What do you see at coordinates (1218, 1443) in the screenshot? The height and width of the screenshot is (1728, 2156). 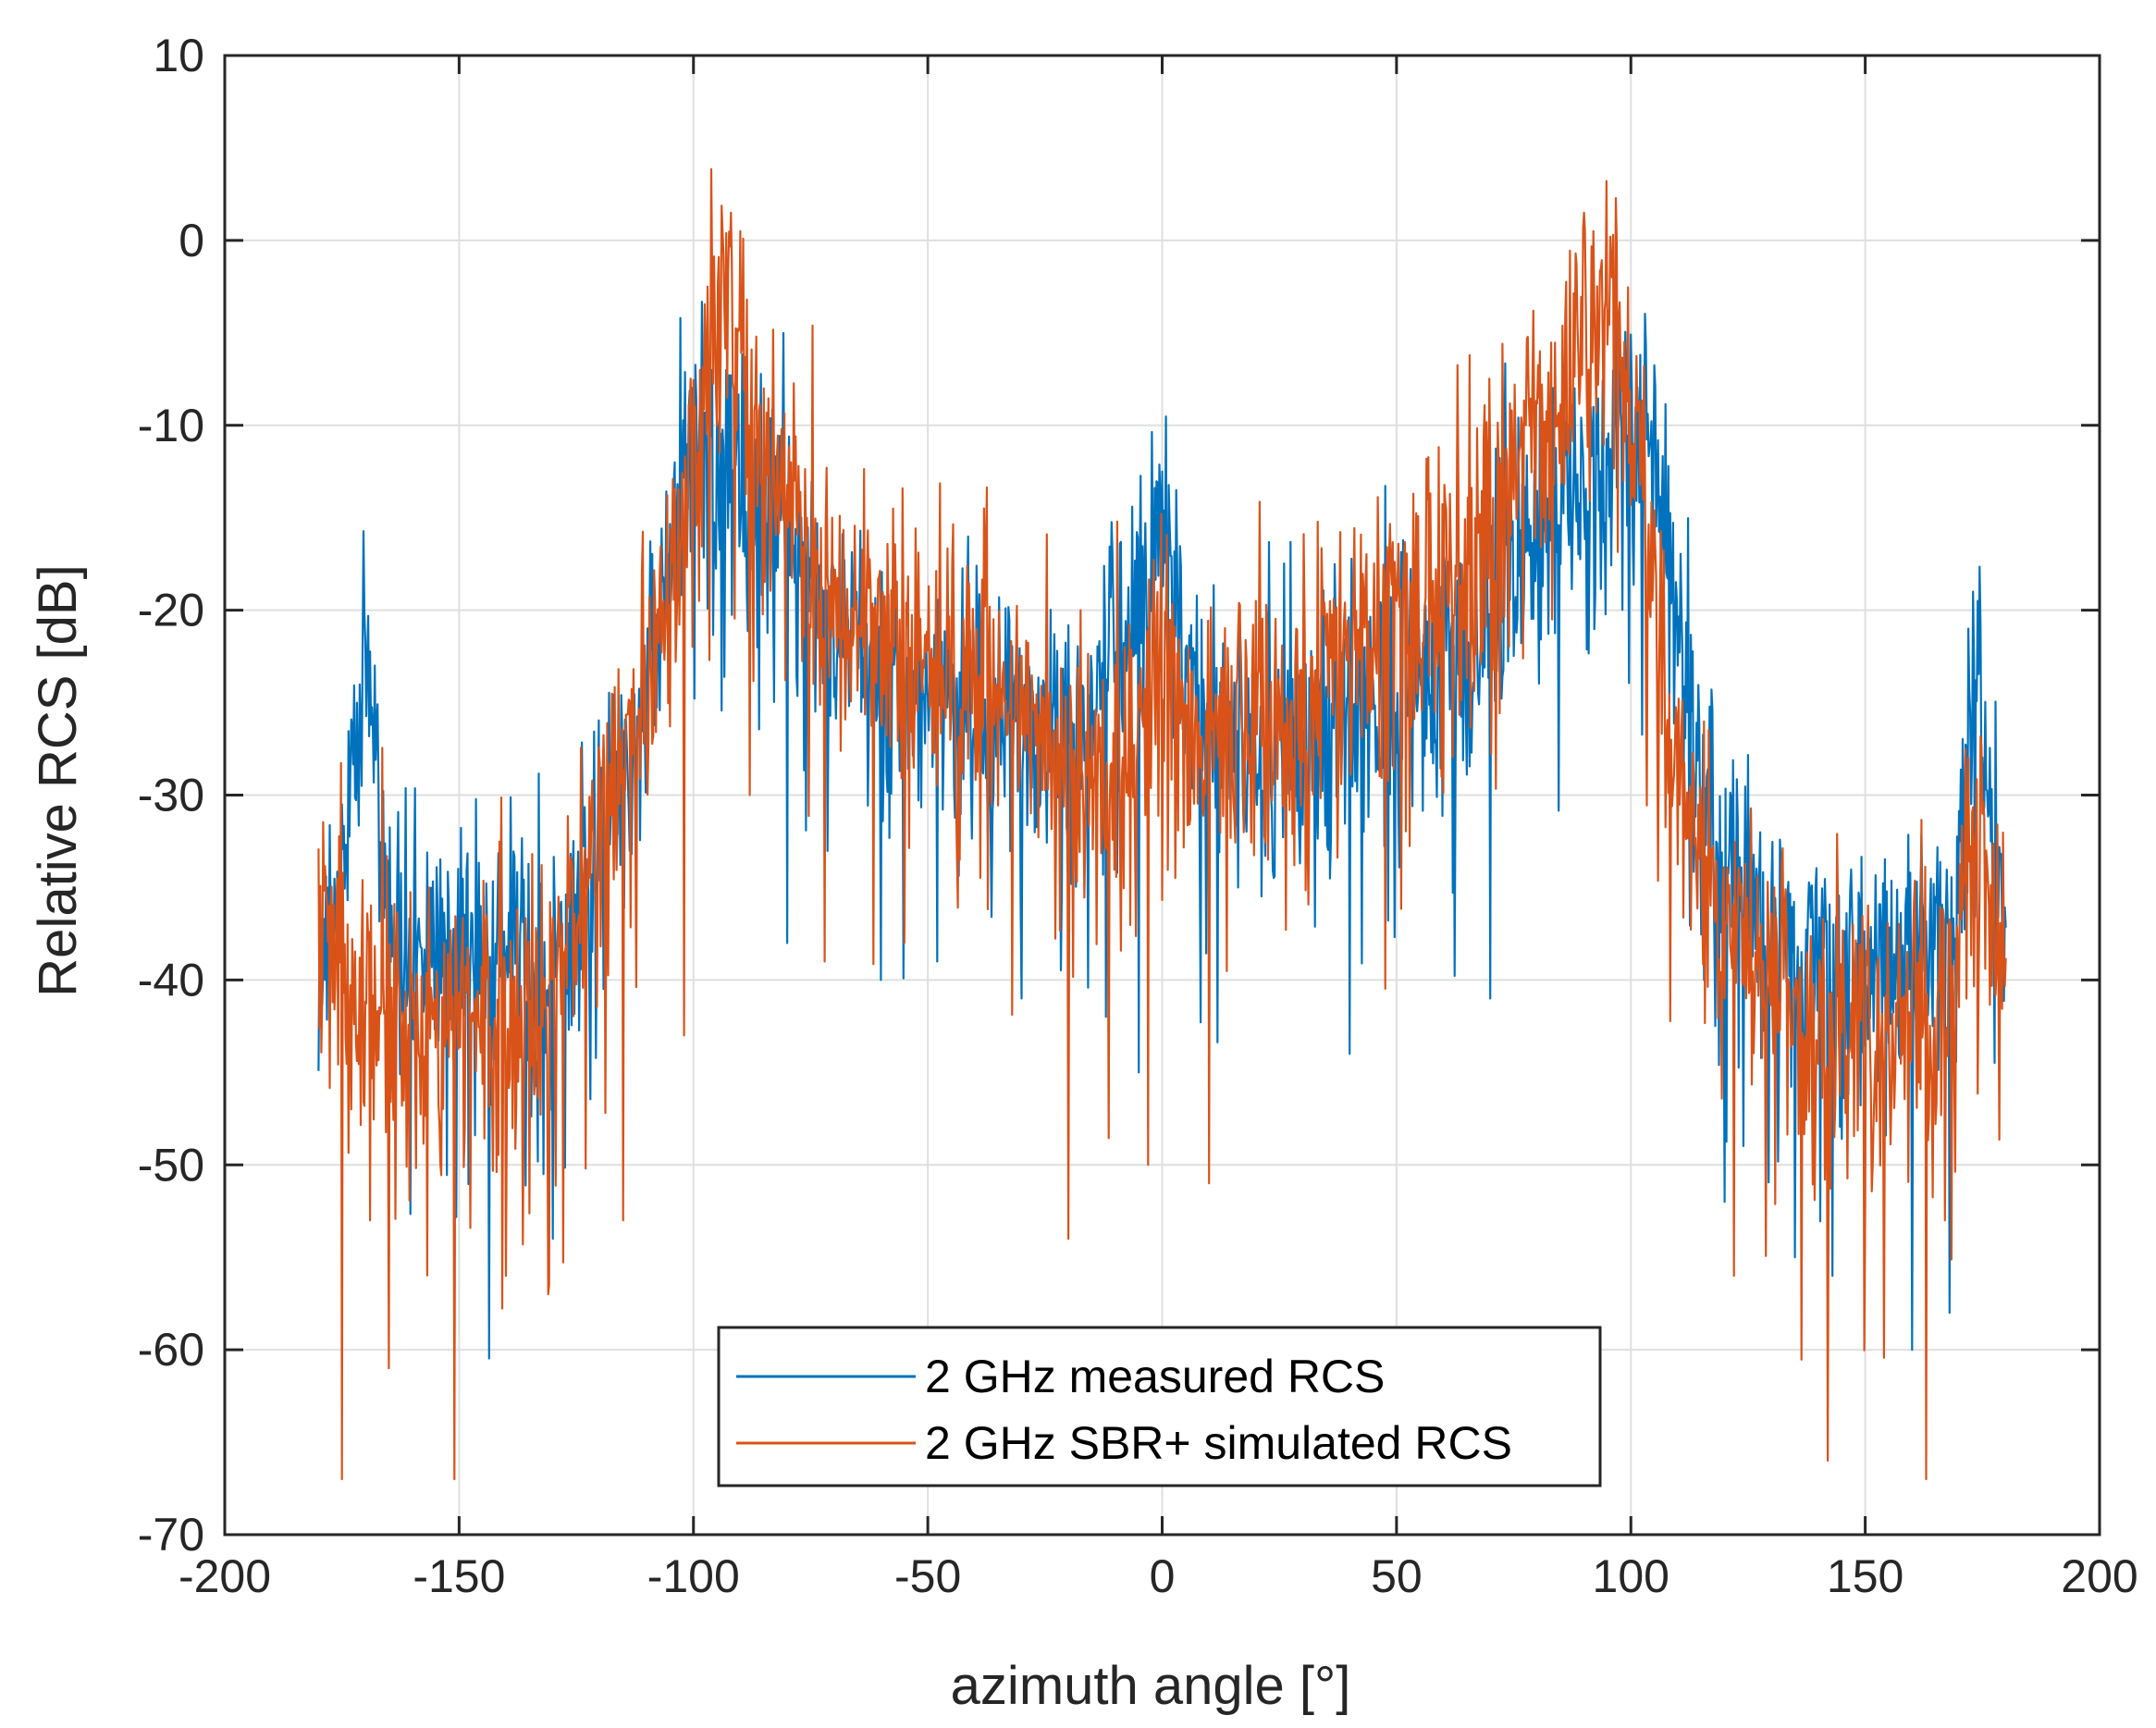 I see `legend-label-simulated: 2 GHz SBR+ simulated RCS` at bounding box center [1218, 1443].